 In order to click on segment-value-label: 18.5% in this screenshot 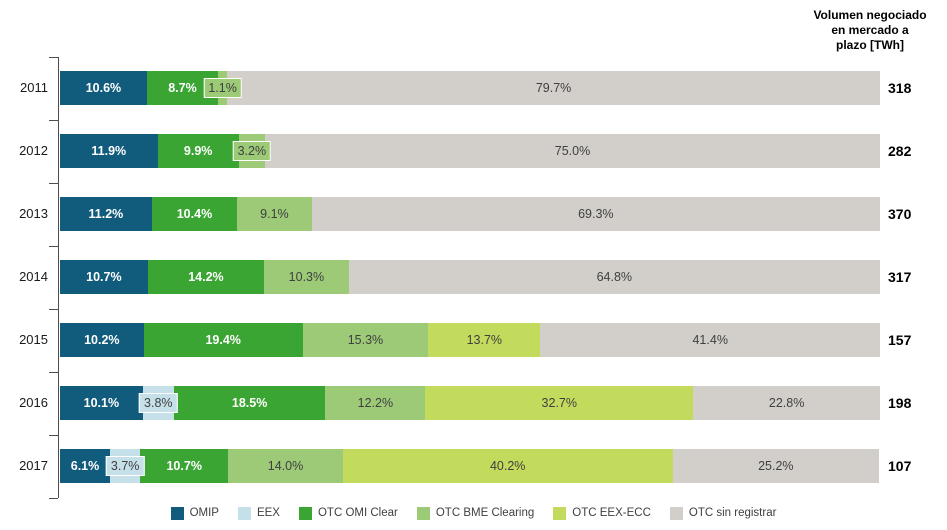, I will do `click(249, 403)`.